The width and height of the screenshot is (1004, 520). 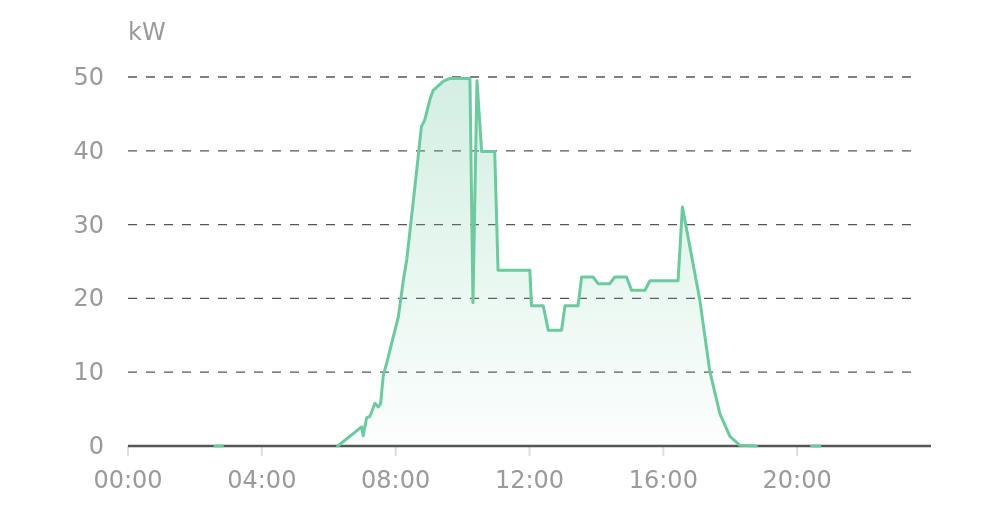 I want to click on x-tick-label: 20:00, so click(x=797, y=480).